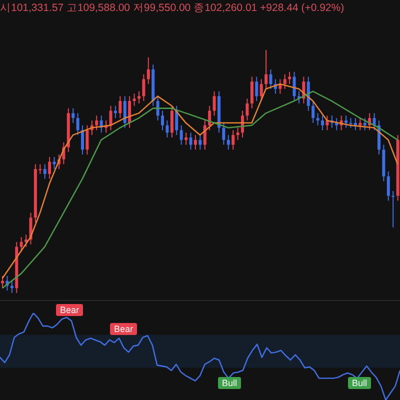  Describe the element at coordinates (172, 8) in the screenshot. I see `text: 시101,331.57 고109,588.00 저99,550.00 종102,260.01 +928.44 (+0.92%)` at that location.